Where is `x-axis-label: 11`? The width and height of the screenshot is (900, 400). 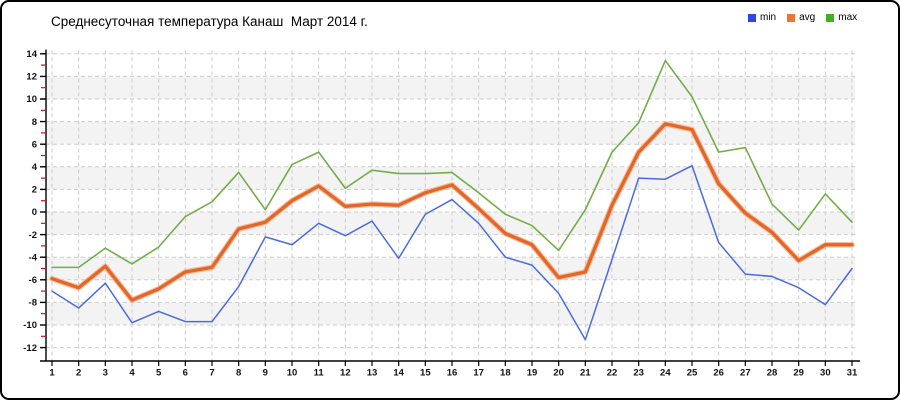
x-axis-label: 11 is located at coordinates (319, 373).